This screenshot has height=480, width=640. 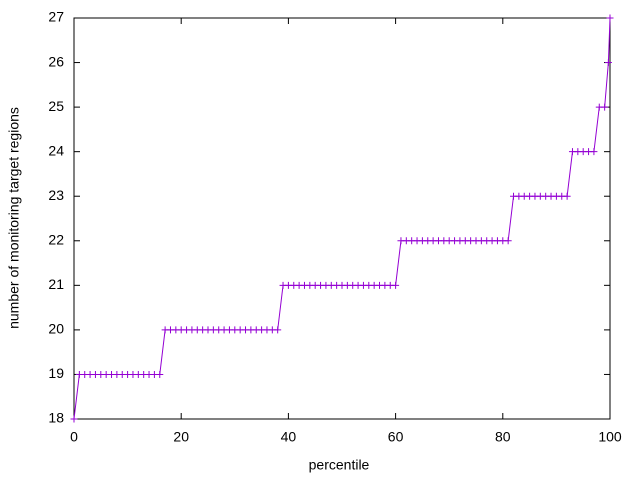 What do you see at coordinates (56, 150) in the screenshot?
I see `y-tick-label: 24` at bounding box center [56, 150].